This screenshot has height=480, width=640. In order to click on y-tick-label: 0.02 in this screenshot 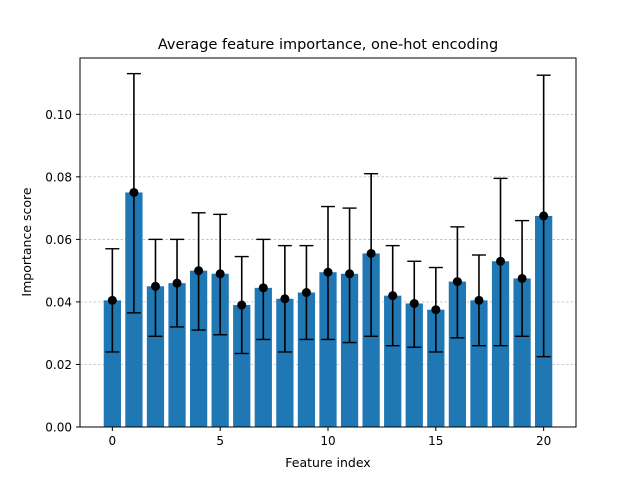, I will do `click(58, 365)`.